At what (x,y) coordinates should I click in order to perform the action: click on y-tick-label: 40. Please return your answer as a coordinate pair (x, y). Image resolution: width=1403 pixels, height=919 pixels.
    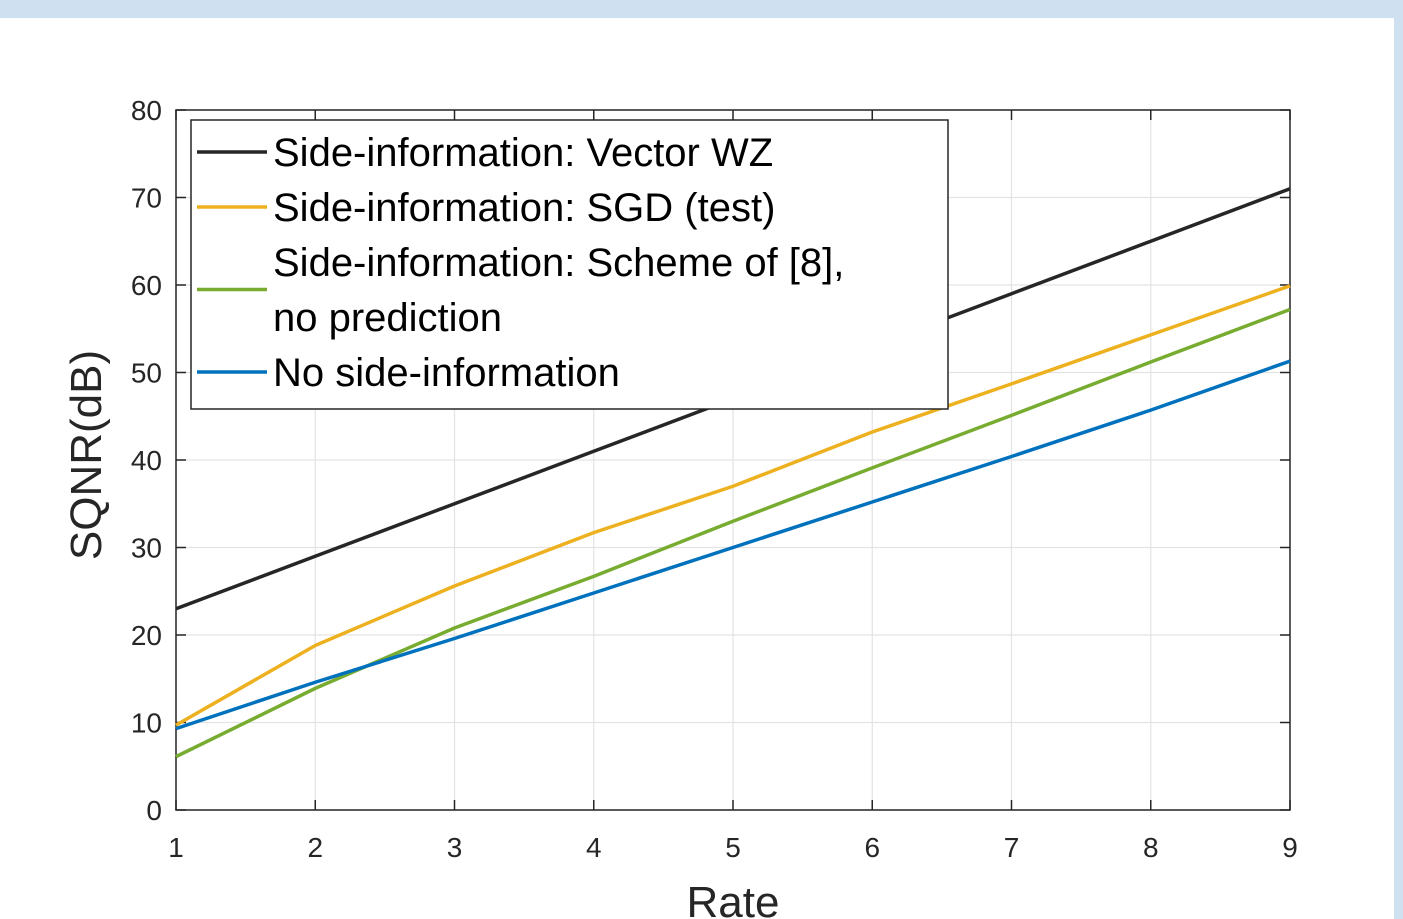
    Looking at the image, I should click on (146, 460).